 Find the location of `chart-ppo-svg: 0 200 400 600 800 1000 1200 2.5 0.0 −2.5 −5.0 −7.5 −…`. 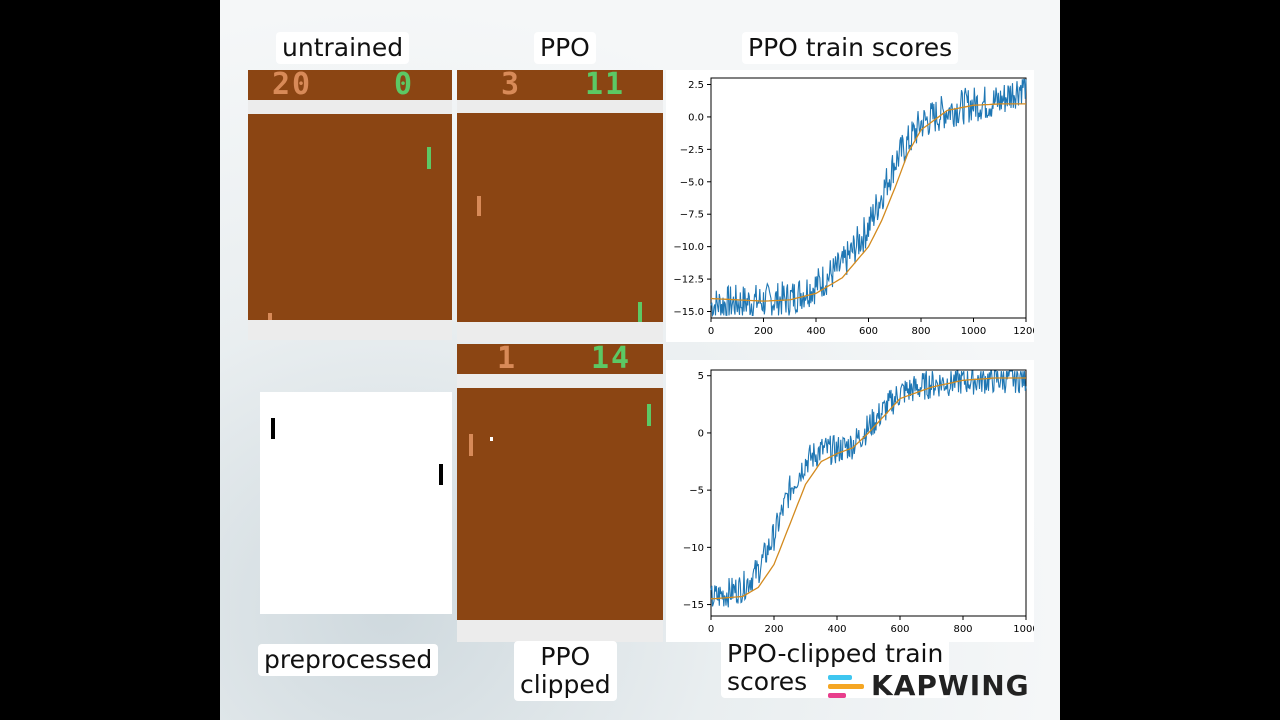

chart-ppo-svg: 0 200 400 600 800 1000 1200 2.5 0.0 −2.5 −5.0 −7.5 −… is located at coordinates (853, 207).